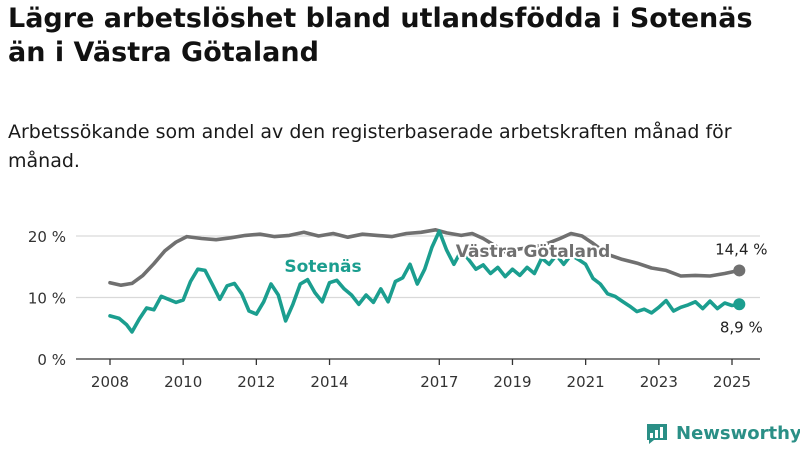  I want to click on brand-name: Newsworthy, so click(738, 433).